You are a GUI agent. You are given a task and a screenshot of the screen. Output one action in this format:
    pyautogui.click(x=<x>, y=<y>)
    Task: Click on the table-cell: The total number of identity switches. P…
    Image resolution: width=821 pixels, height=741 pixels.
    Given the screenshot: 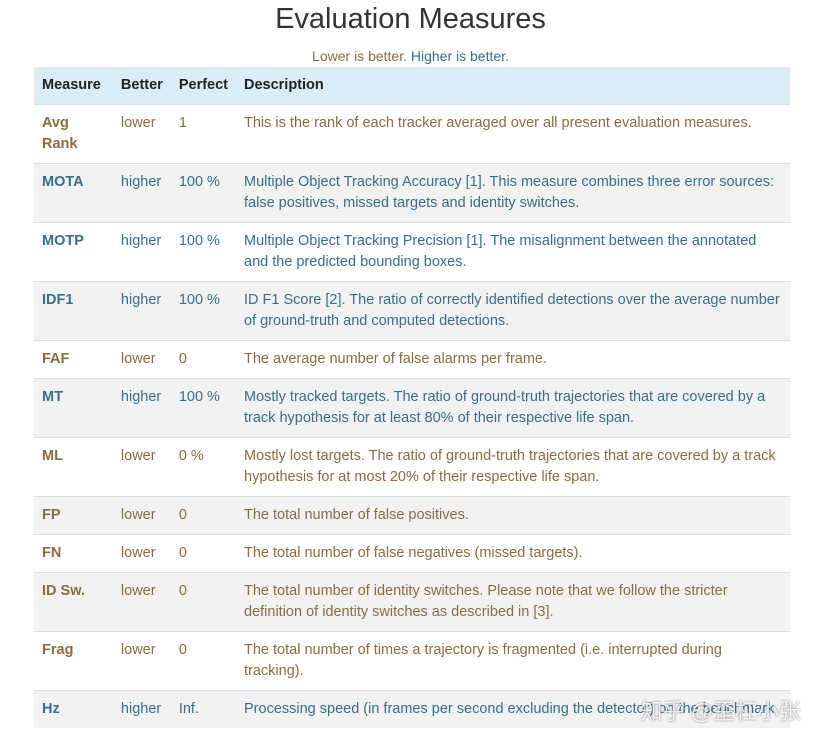 What is the action you would take?
    pyautogui.click(x=513, y=602)
    